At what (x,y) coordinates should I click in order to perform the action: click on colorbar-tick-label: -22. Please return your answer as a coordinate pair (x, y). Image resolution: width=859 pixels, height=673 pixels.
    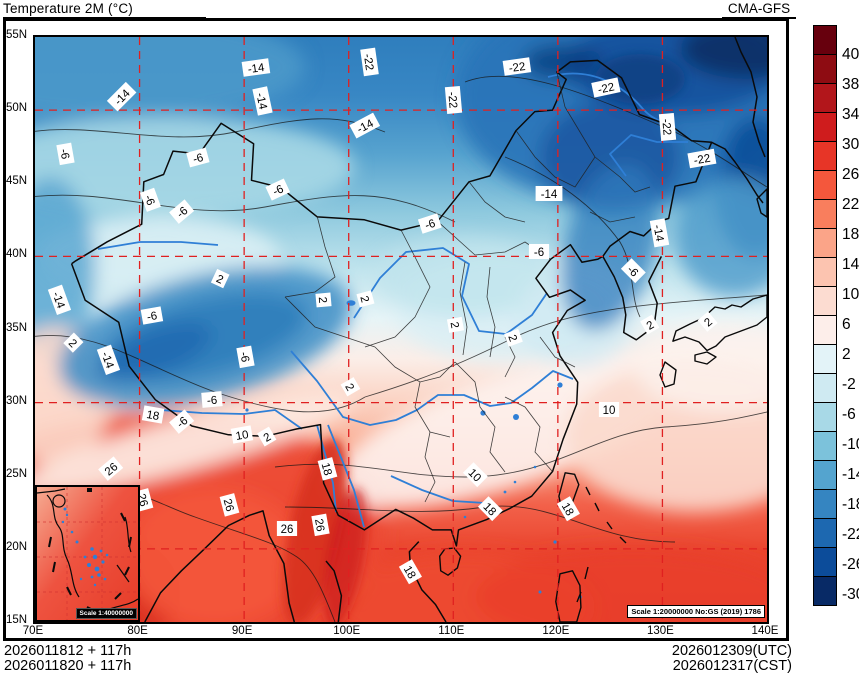
    Looking at the image, I should click on (850, 534).